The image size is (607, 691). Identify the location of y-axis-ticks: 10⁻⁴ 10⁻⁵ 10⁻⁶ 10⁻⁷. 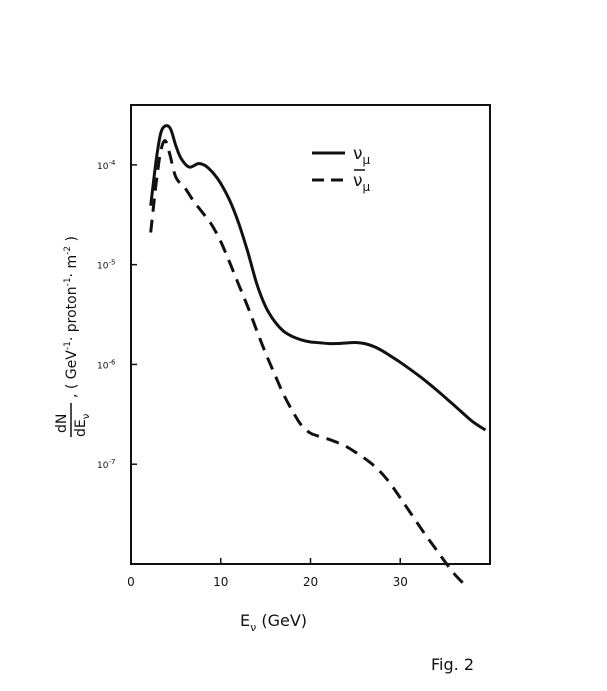
(117, 315).